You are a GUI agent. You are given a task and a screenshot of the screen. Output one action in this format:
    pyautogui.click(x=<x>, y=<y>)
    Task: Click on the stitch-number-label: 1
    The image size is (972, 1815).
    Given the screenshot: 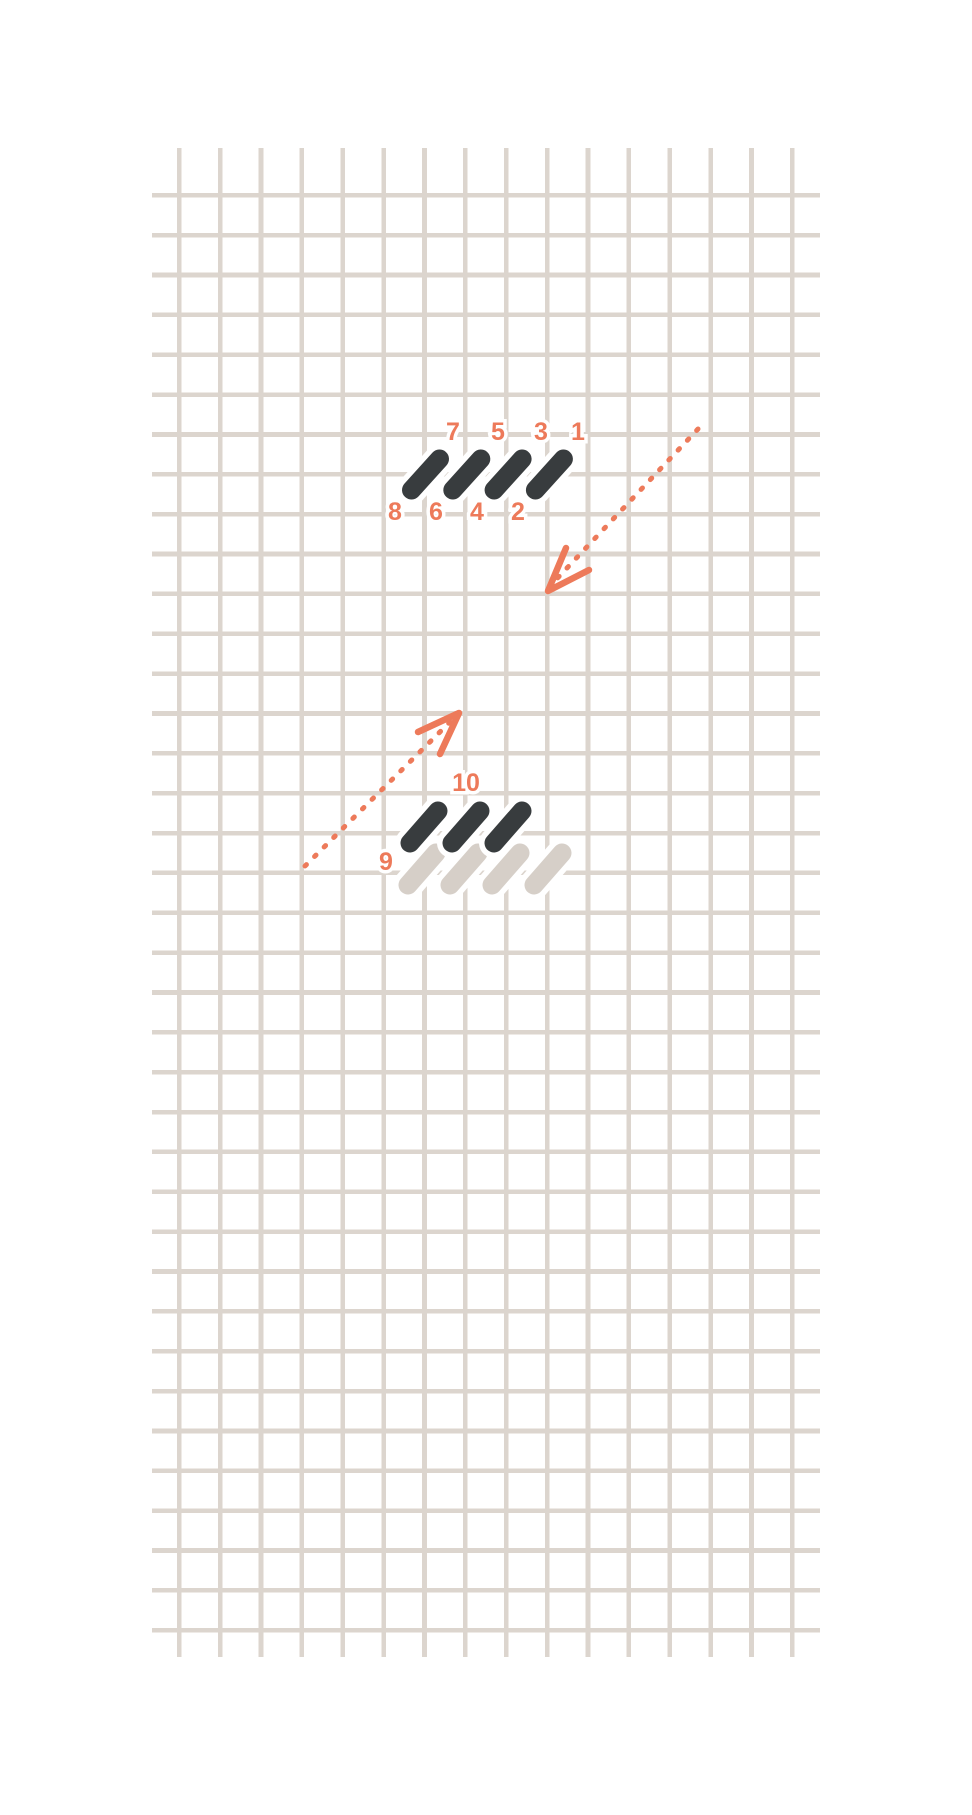 What is the action you would take?
    pyautogui.click(x=578, y=432)
    